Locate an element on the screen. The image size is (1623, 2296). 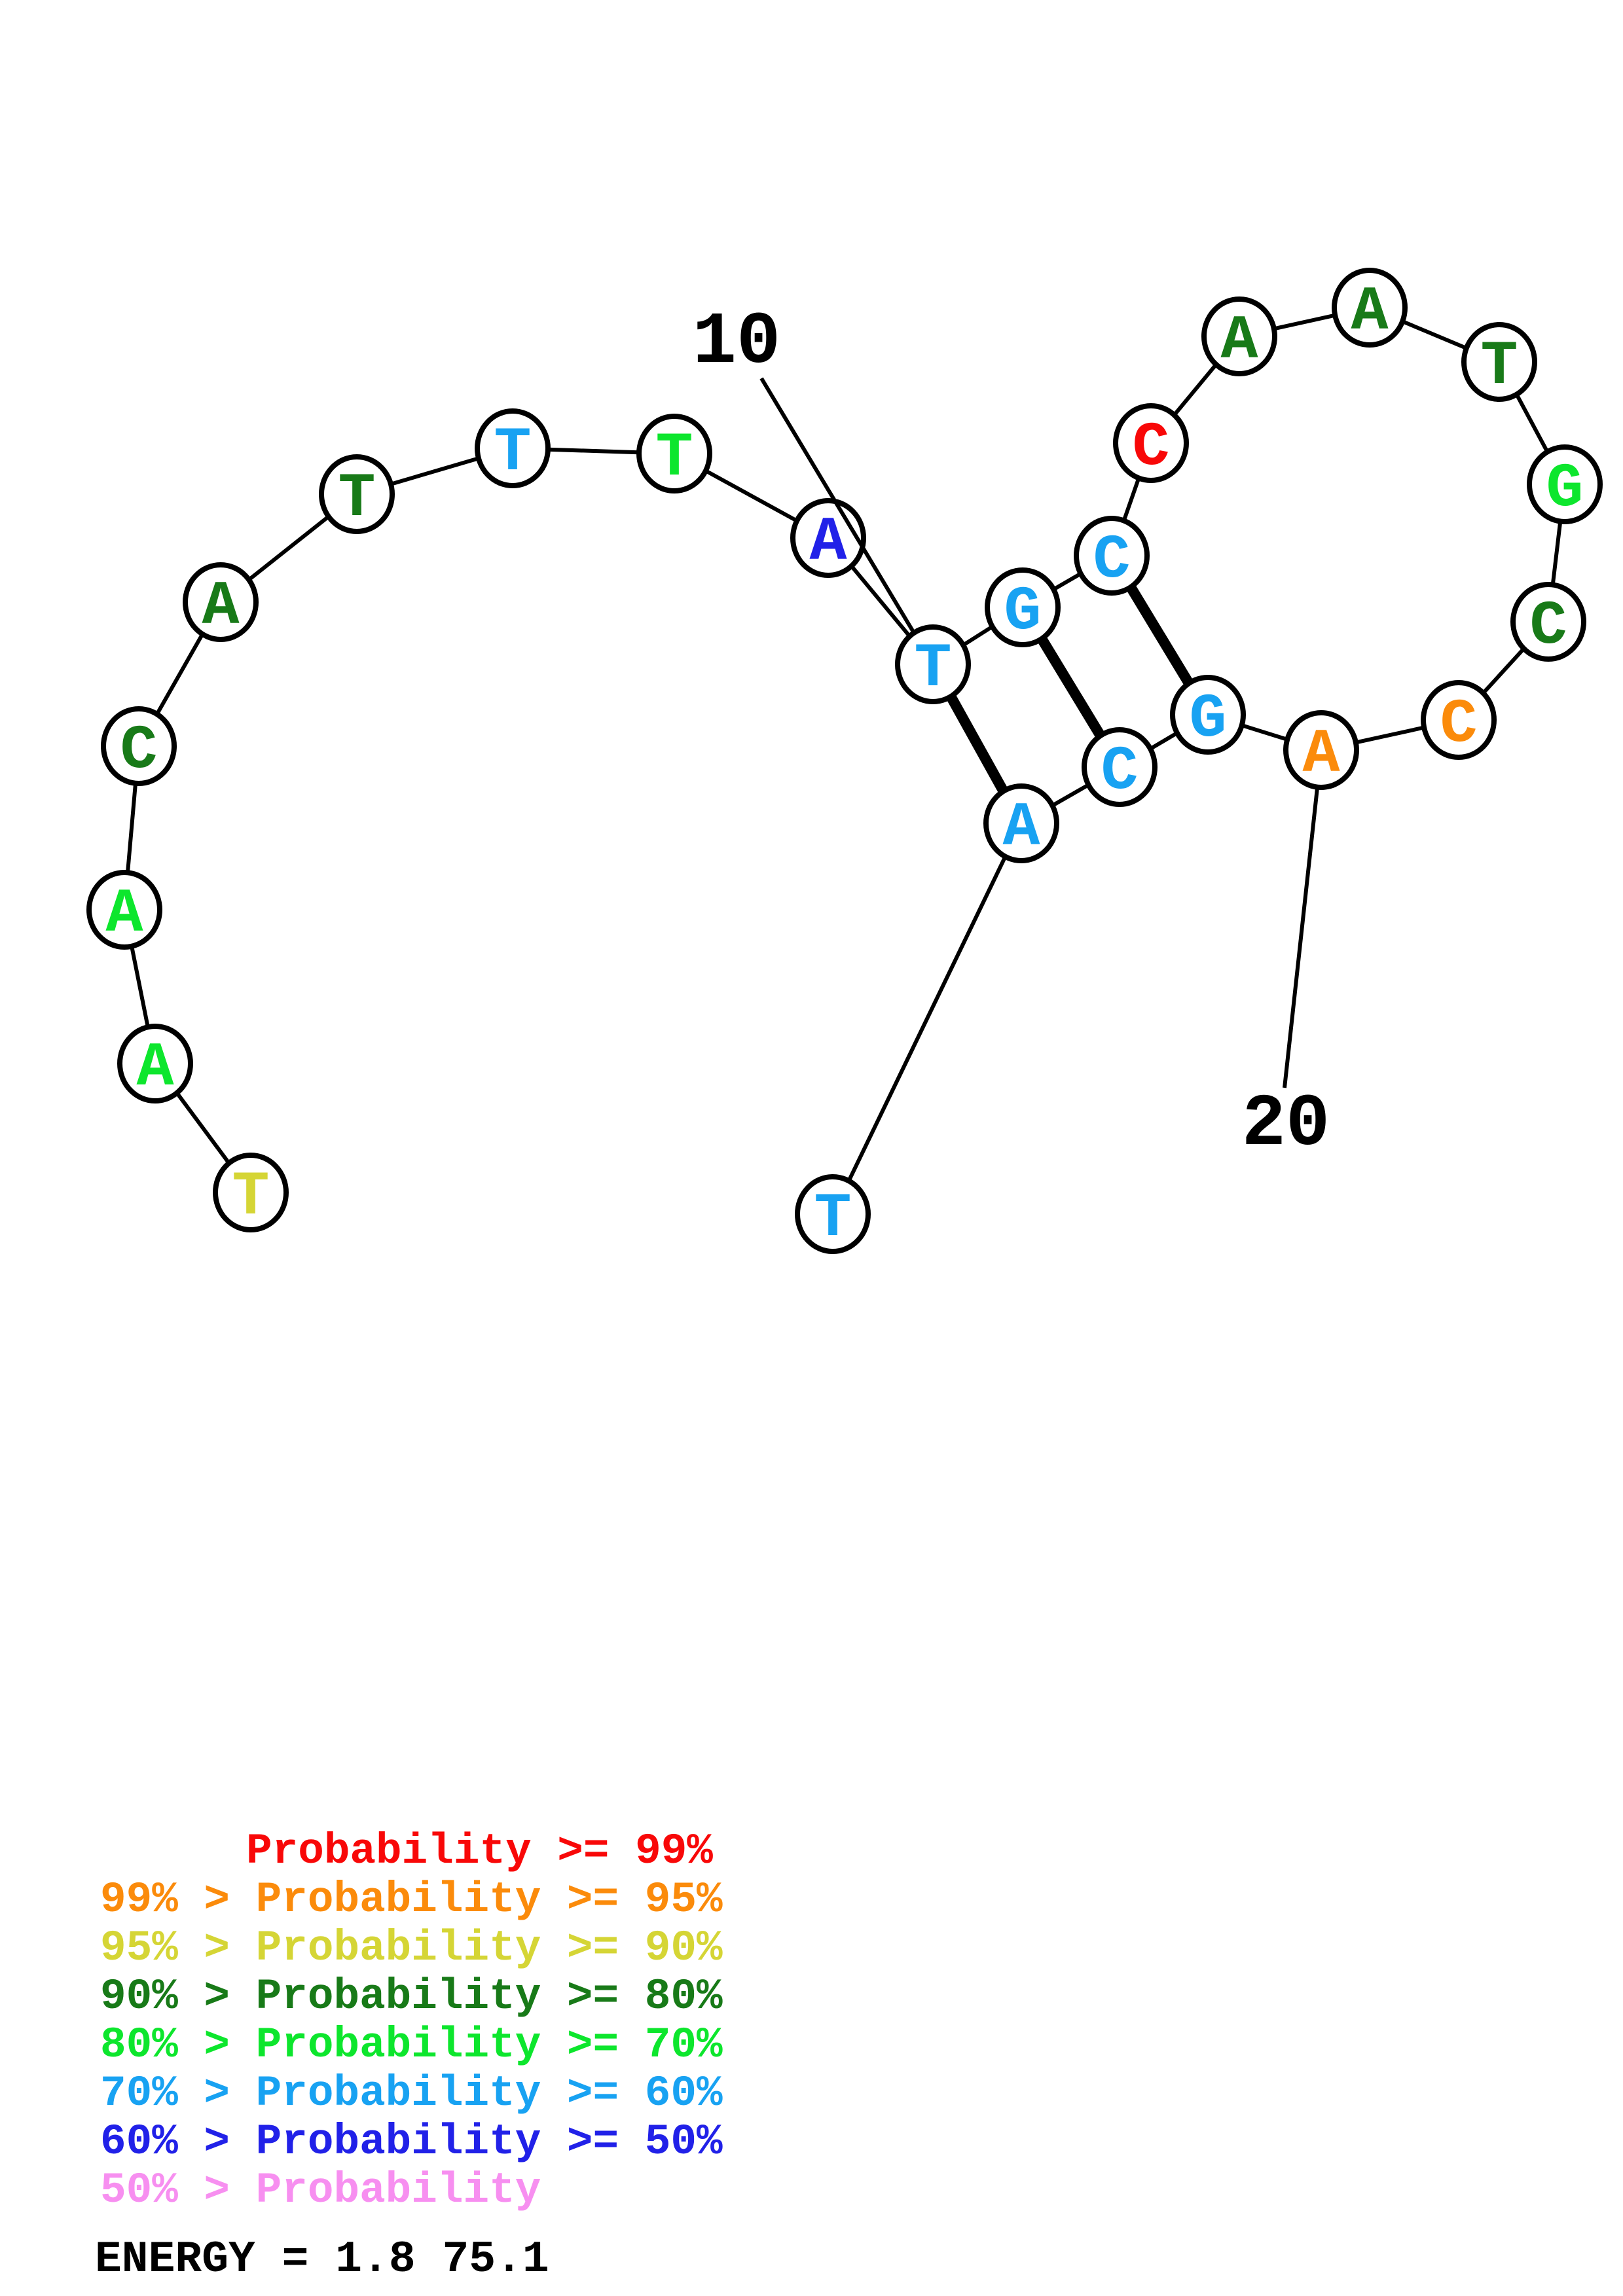
position-labels: 10 20 is located at coordinates (1011, 733).